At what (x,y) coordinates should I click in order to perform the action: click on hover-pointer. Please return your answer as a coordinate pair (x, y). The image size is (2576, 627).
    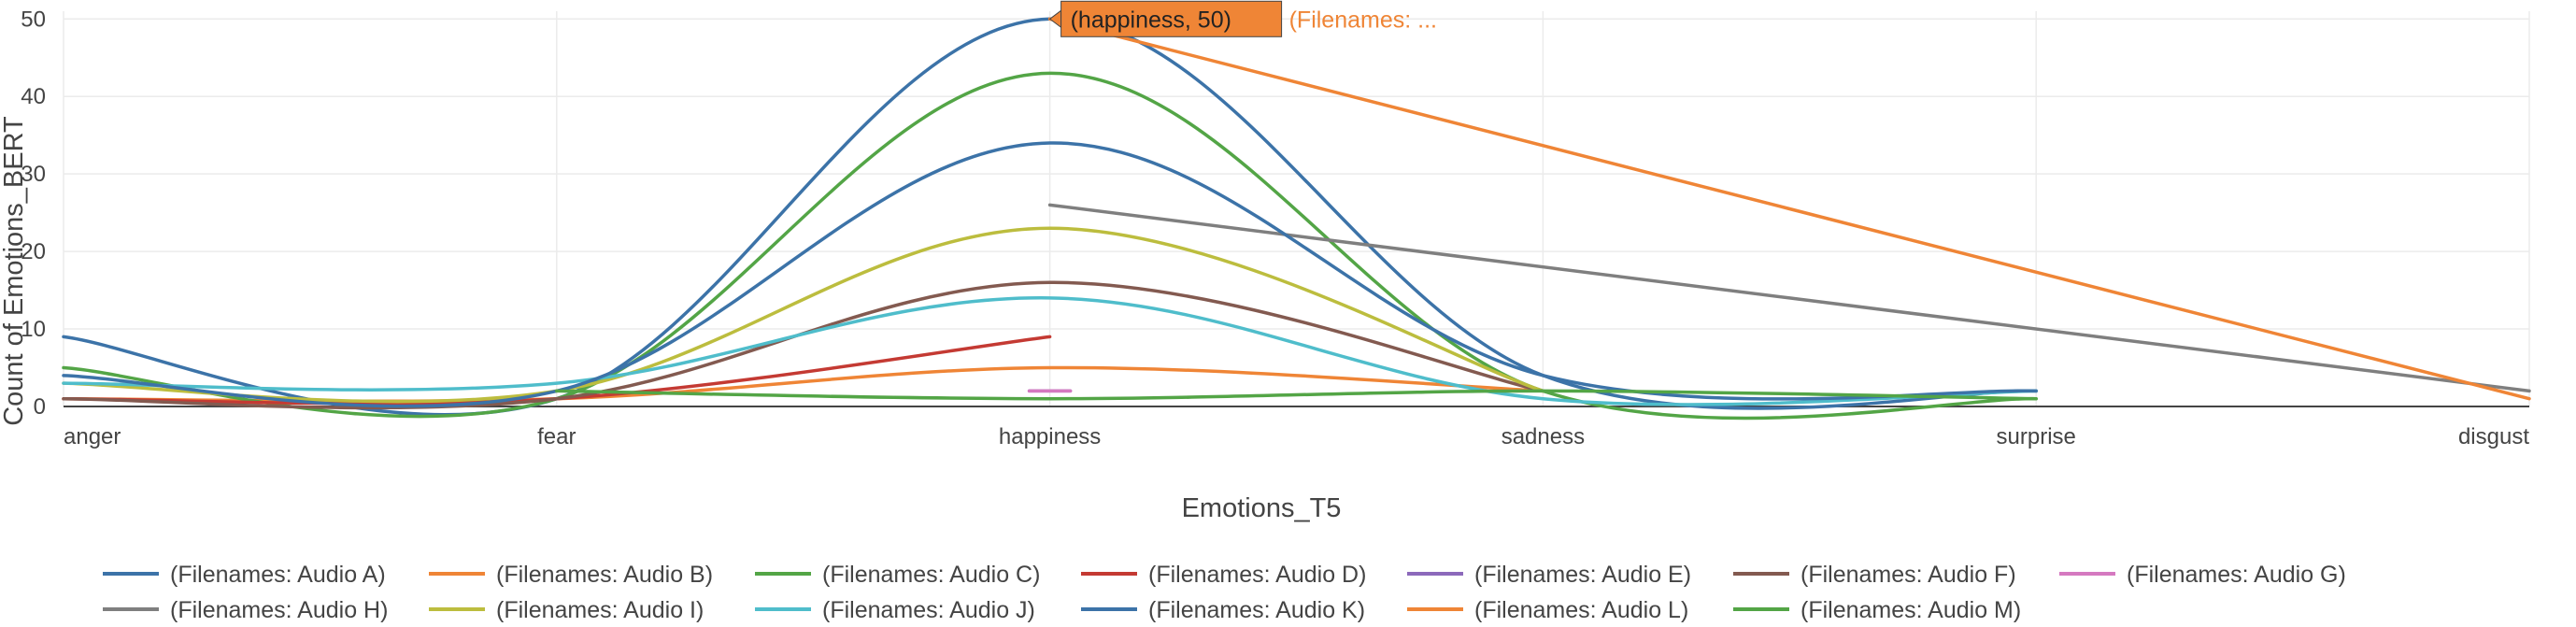
    Looking at the image, I should click on (1055, 19).